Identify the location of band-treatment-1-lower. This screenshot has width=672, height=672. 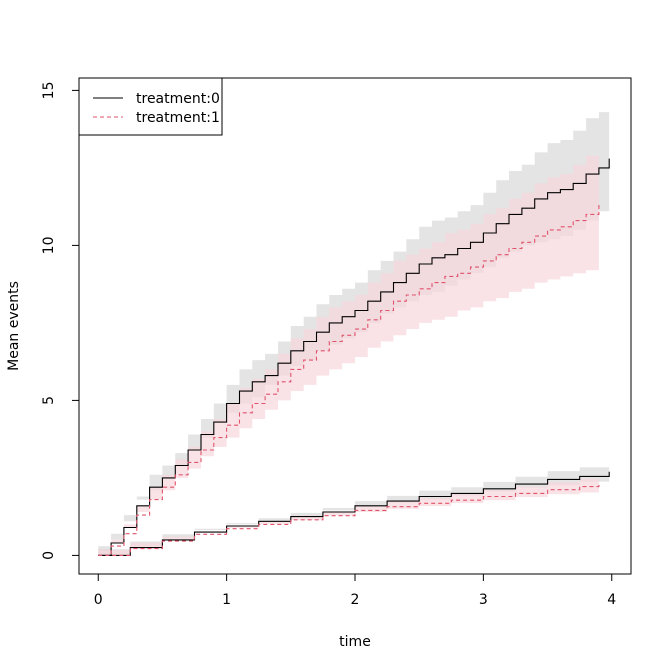
(348, 515).